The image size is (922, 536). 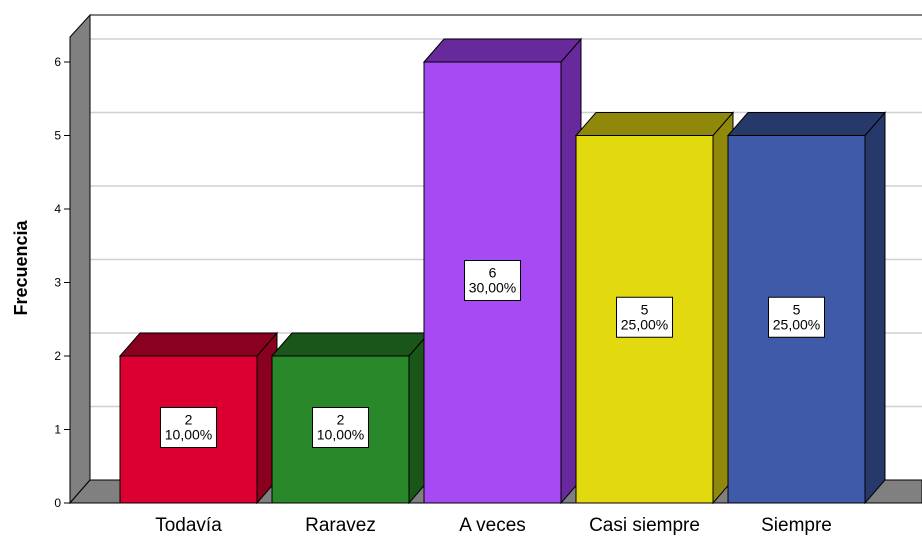 I want to click on y-tick-label: 1, so click(x=57, y=430).